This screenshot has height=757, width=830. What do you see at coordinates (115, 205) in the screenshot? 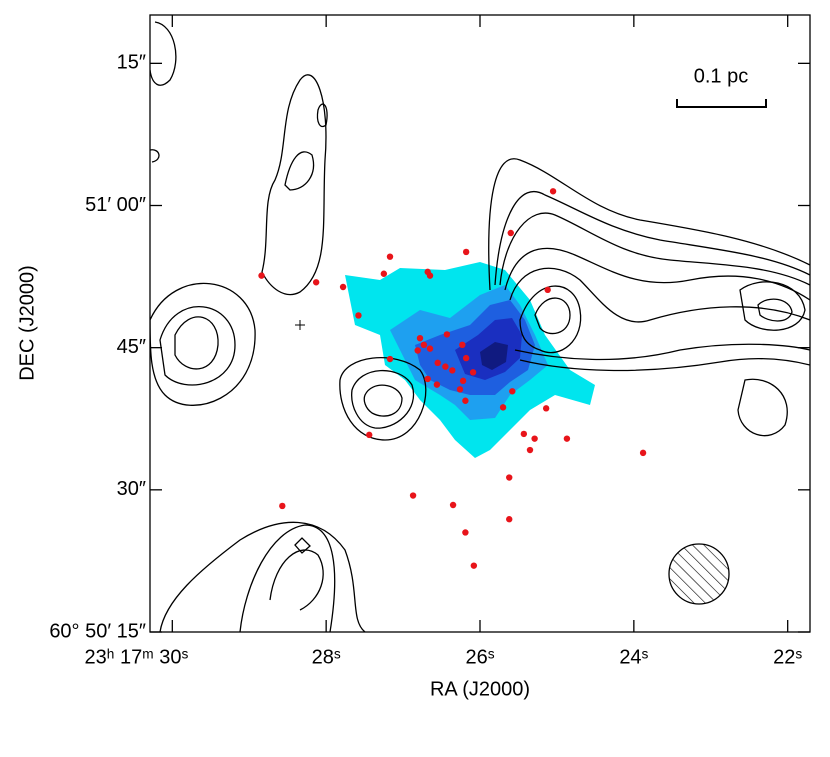
I see `y-tick-label: 51′ 00″` at bounding box center [115, 205].